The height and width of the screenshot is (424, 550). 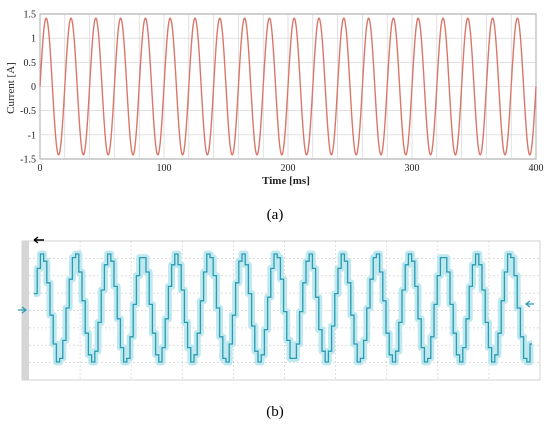 I want to click on panel-b-label: (b), so click(x=275, y=412).